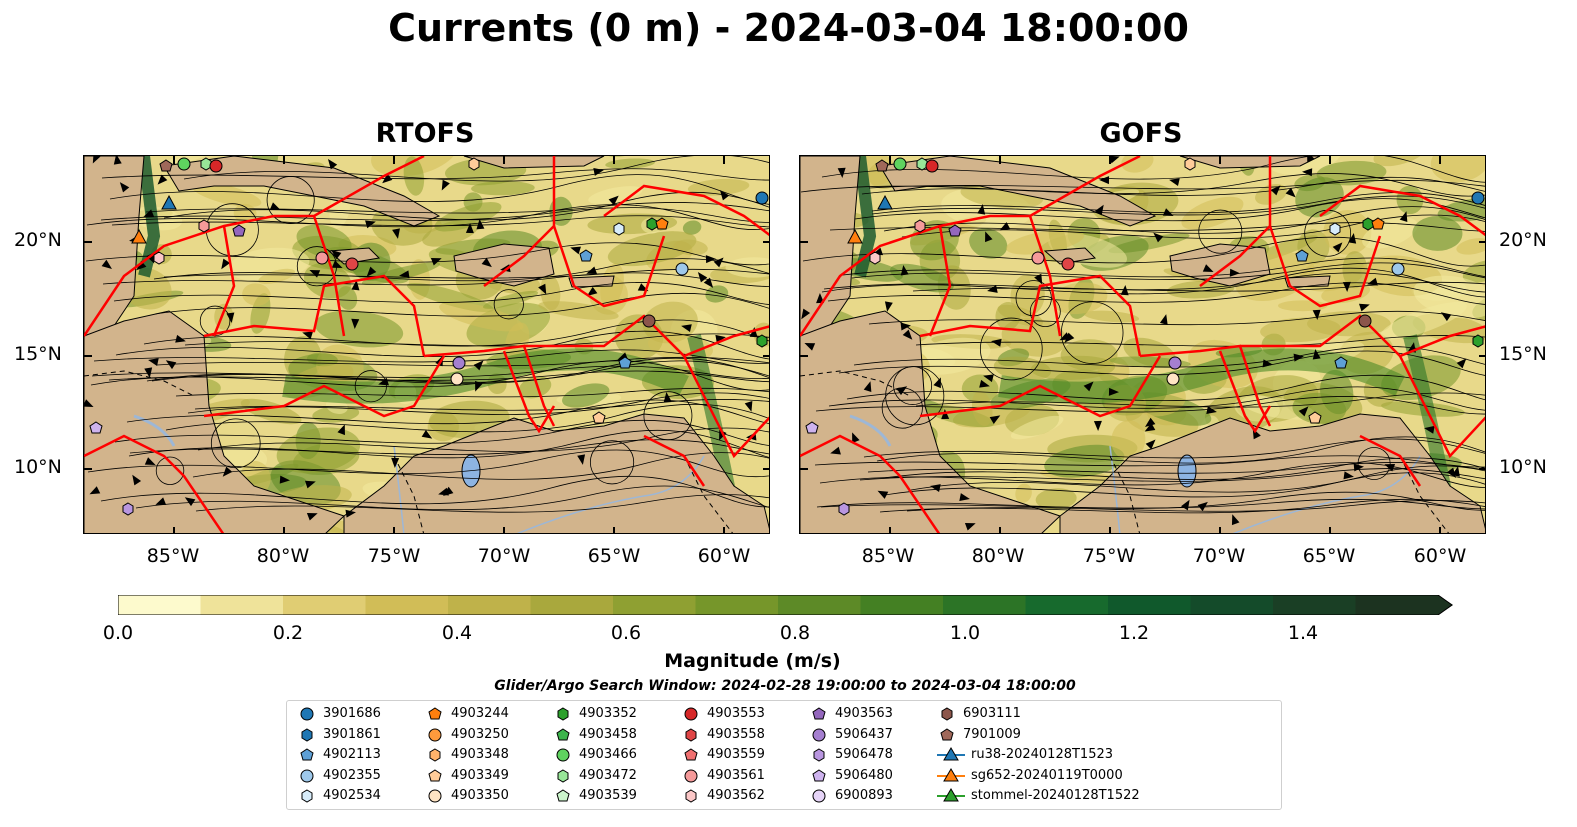 This screenshot has width=1577, height=827. I want to click on legend-item: ru38-20240128T1523, so click(1025, 755).